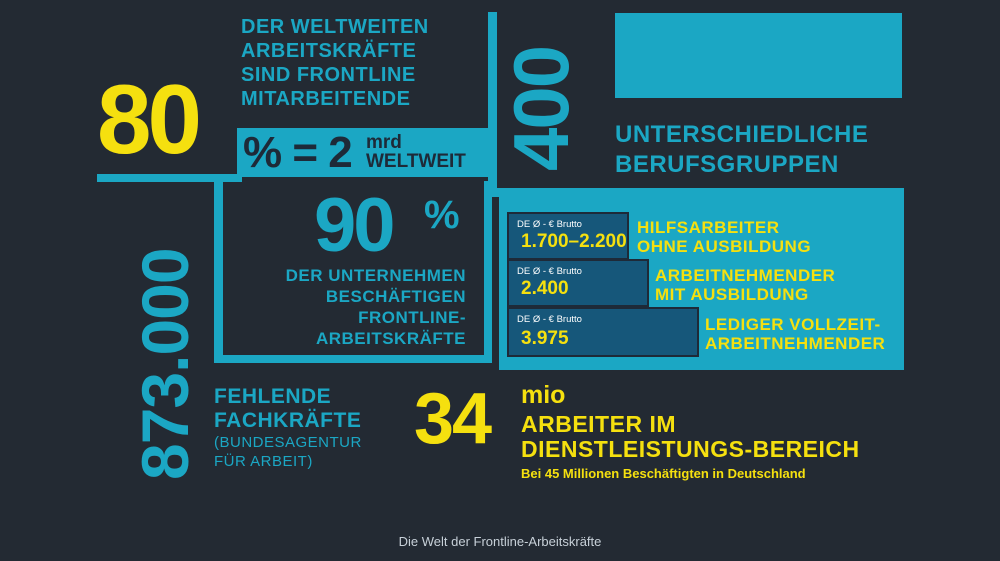 Image resolution: width=1000 pixels, height=561 pixels. Describe the element at coordinates (543, 395) in the screenshot. I see `services-unit: mio` at that location.